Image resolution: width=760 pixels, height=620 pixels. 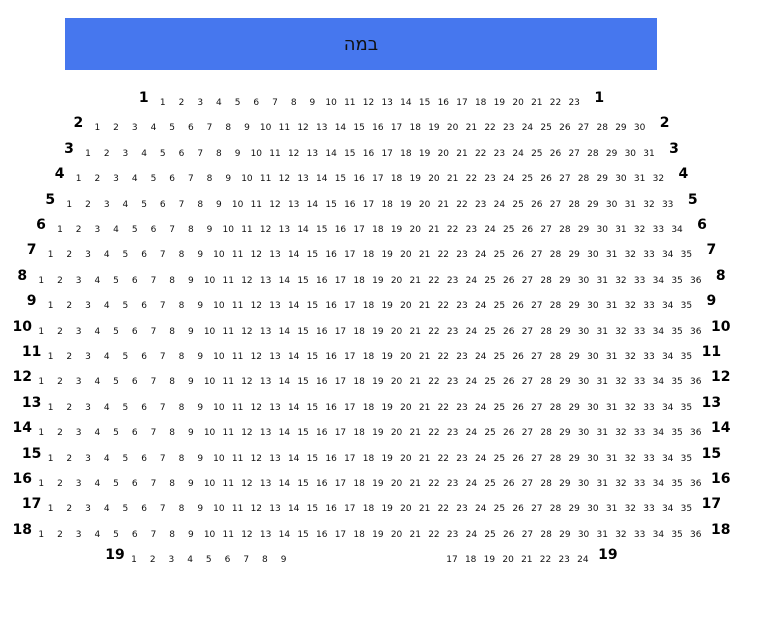 What do you see at coordinates (546, 382) in the screenshot?
I see `seat-r12-s28: 28` at bounding box center [546, 382].